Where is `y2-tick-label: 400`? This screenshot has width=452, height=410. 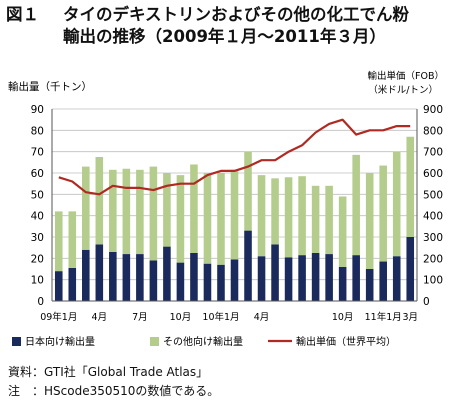 y2-tick-label: 400 is located at coordinates (433, 217).